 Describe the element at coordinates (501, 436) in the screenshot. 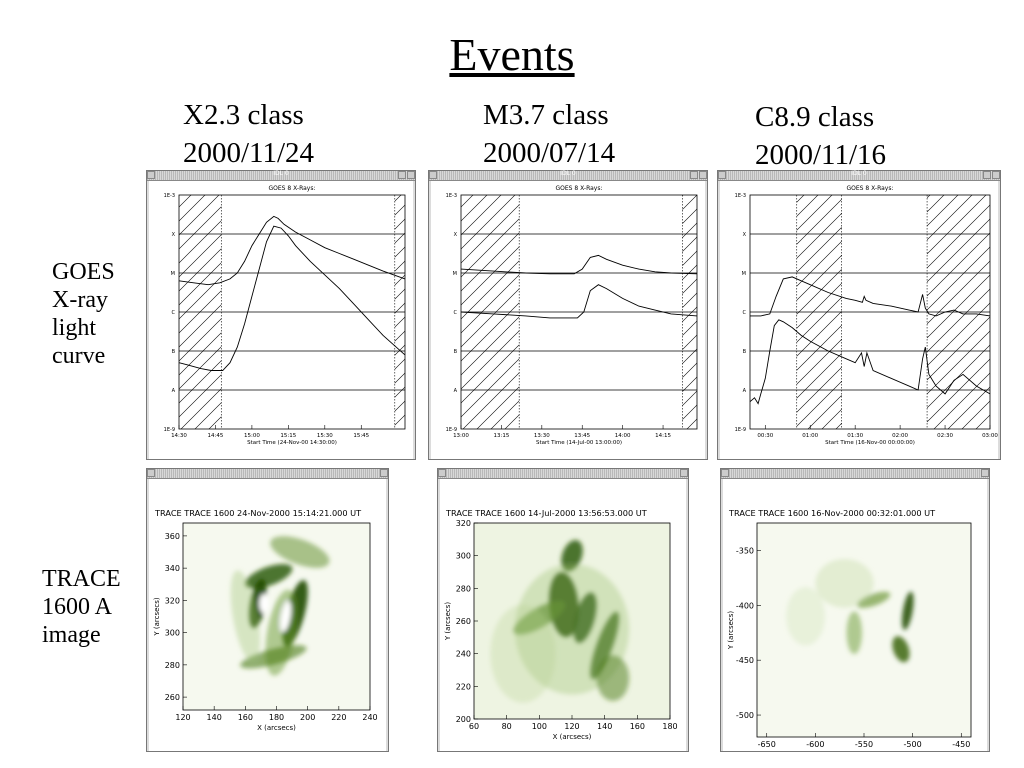

I see `x-tick-label: 13:15` at that location.